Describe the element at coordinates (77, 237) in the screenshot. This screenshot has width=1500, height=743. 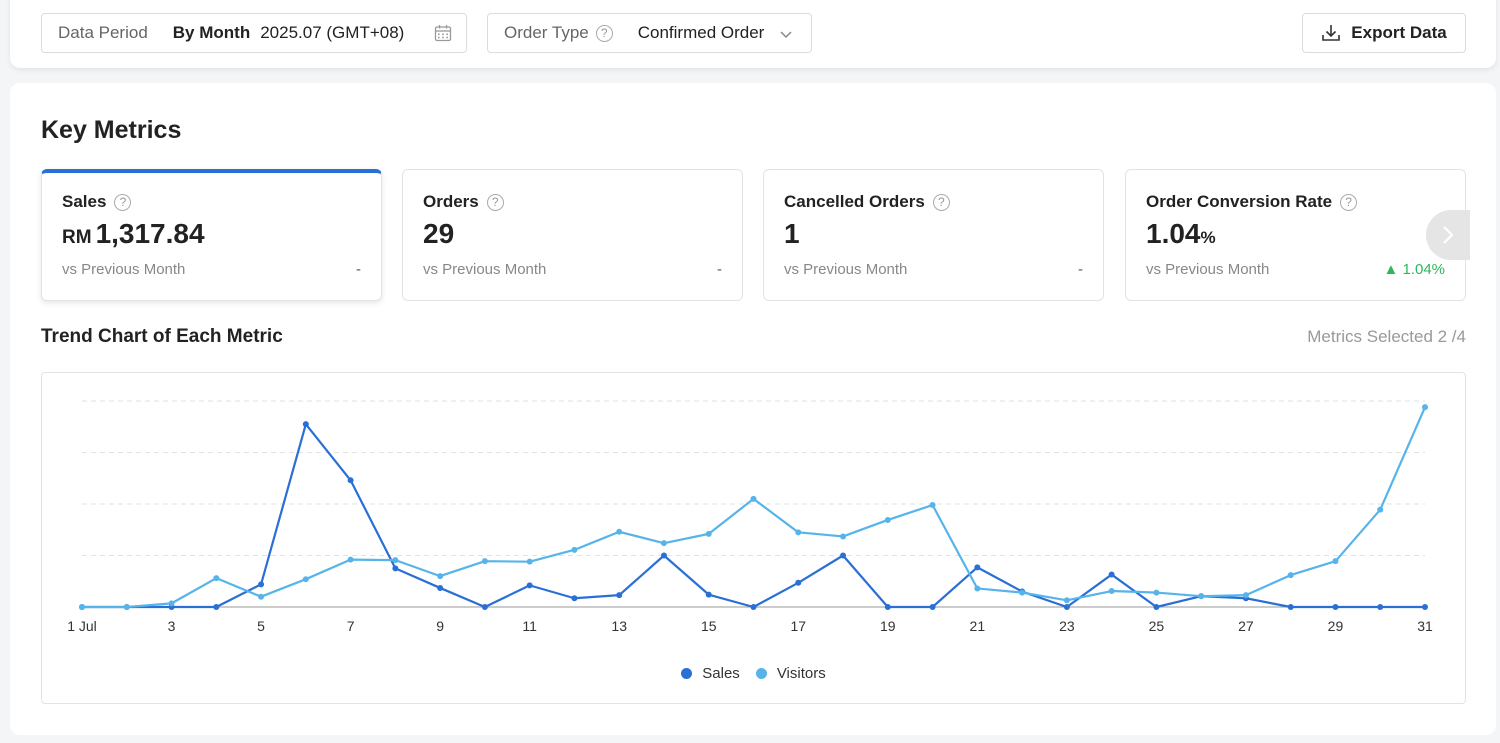
I see `currency: RM` at that location.